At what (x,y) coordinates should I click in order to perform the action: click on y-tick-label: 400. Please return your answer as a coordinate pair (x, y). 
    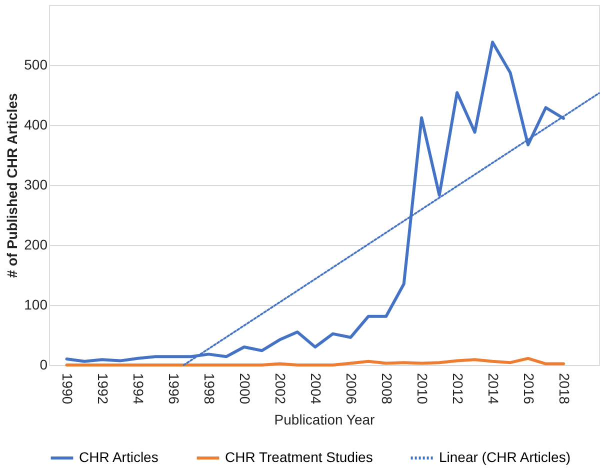
    Looking at the image, I should click on (36, 124).